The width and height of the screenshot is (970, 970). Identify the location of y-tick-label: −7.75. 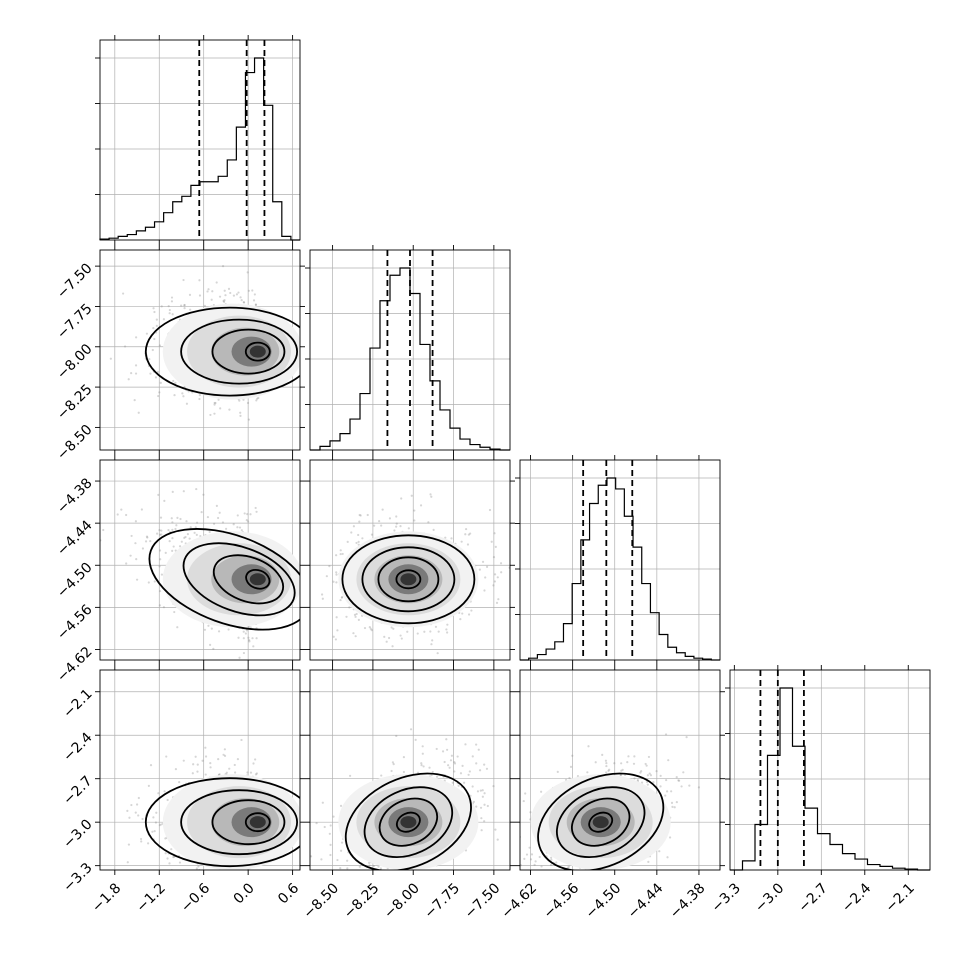
(75, 322).